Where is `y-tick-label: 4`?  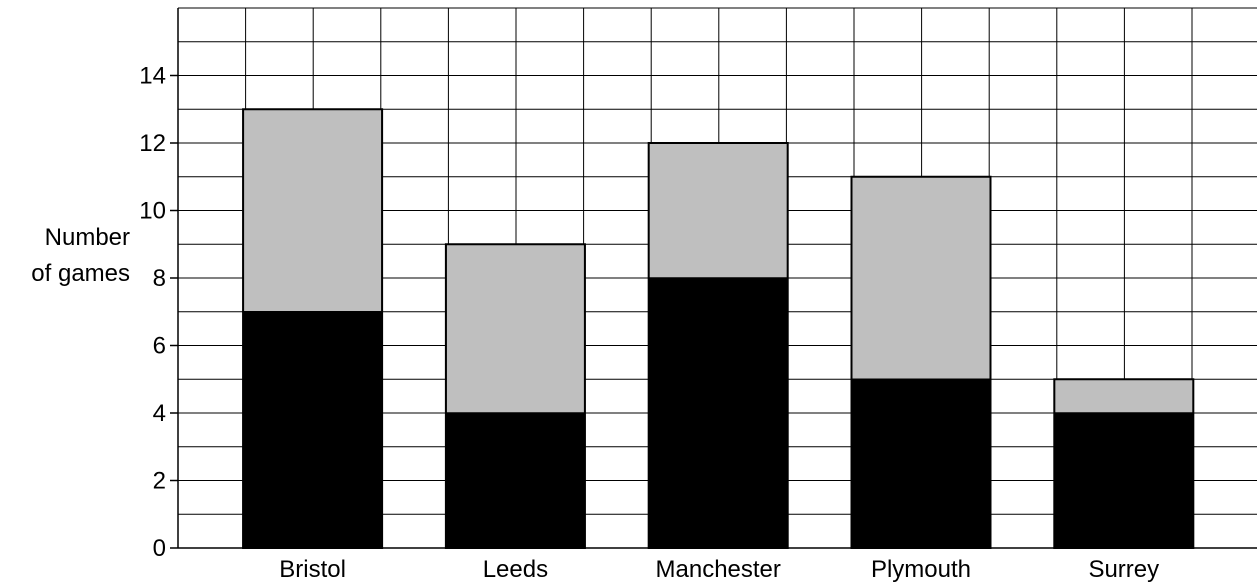
y-tick-label: 4 is located at coordinates (159, 413).